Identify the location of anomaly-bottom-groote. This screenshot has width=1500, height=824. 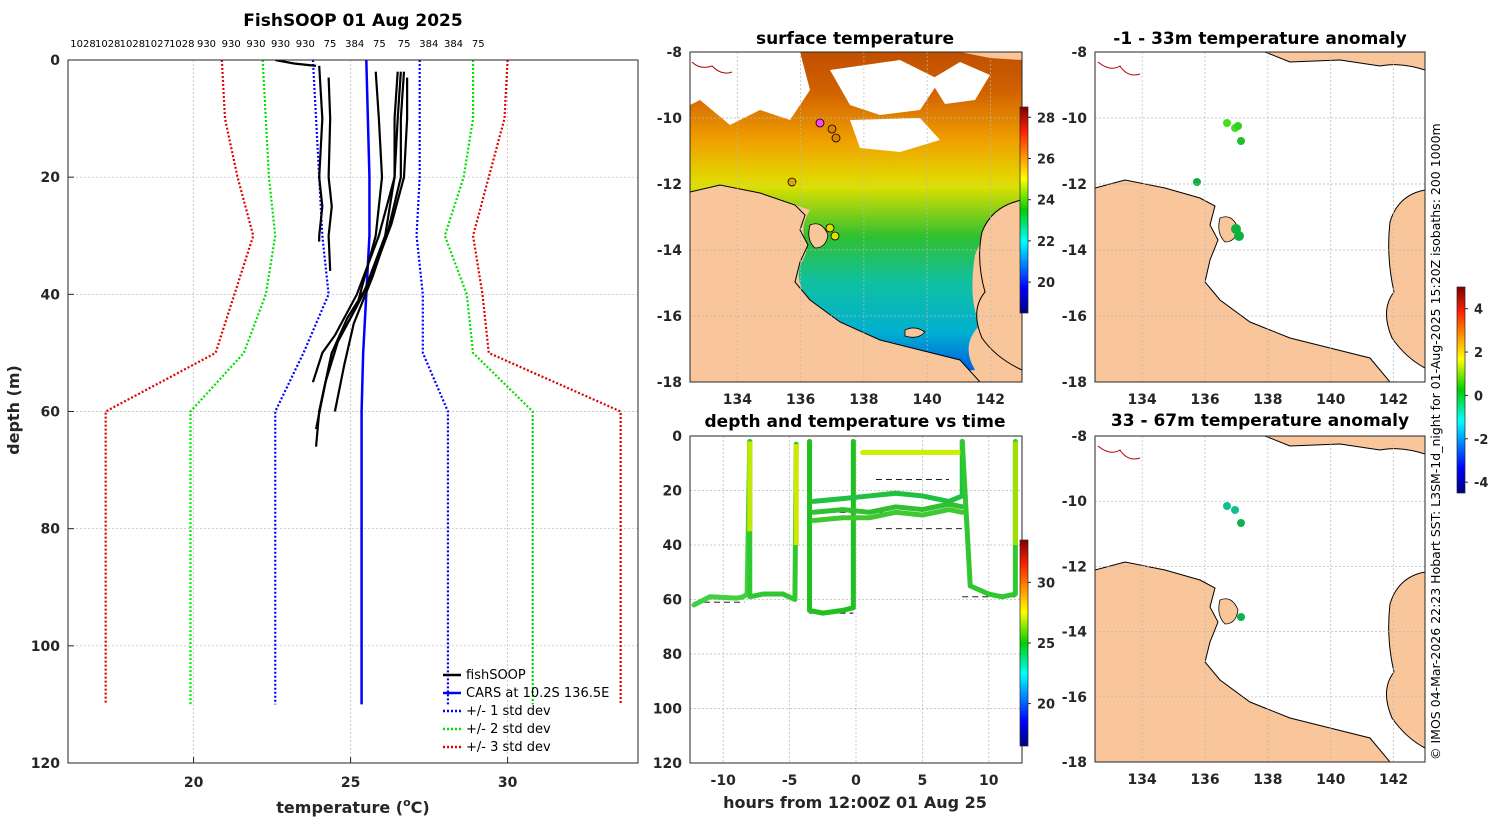
(1228, 611).